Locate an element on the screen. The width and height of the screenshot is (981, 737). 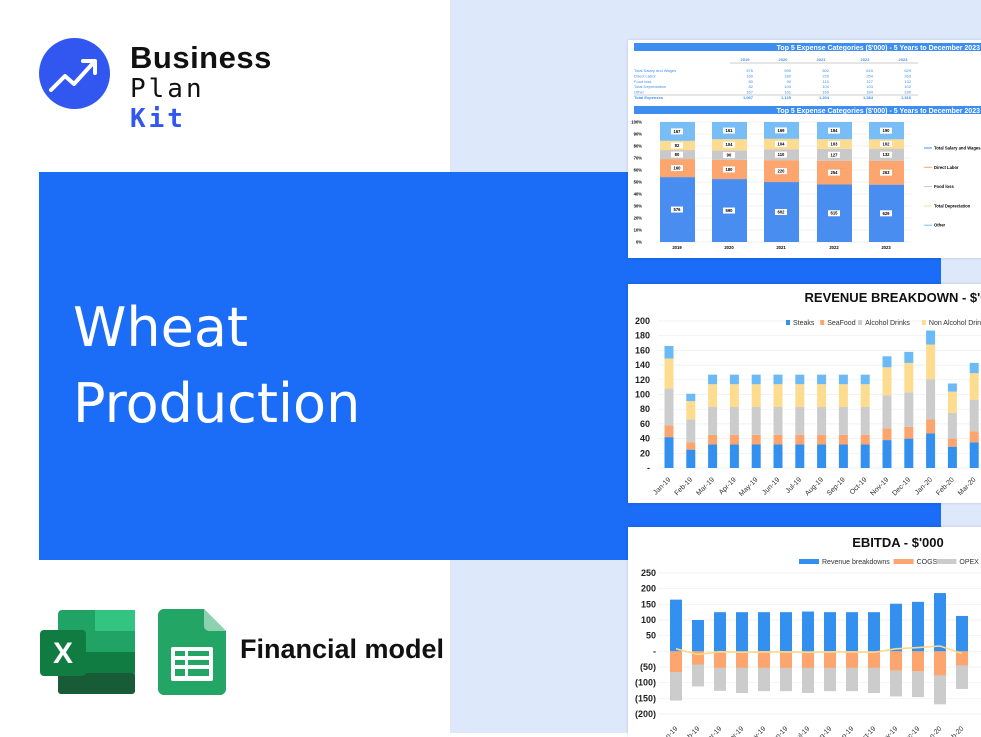
table-total-cell: 1,204 is located at coordinates (824, 97).